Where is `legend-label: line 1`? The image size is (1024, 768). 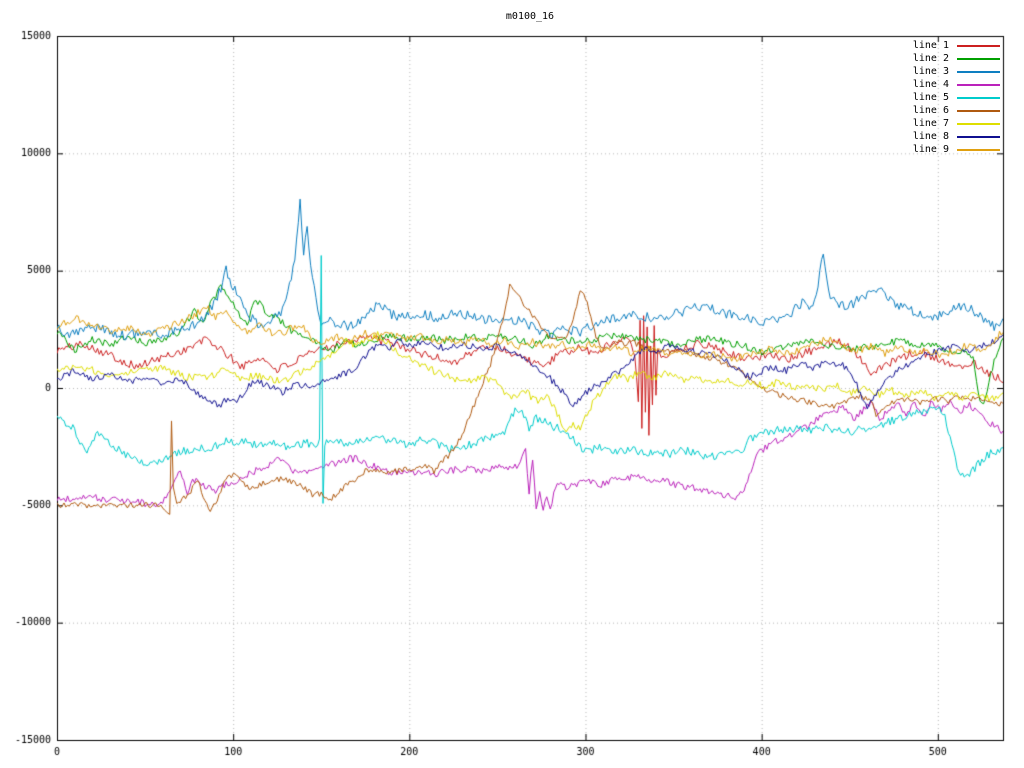 legend-label: line 1 is located at coordinates (930, 45).